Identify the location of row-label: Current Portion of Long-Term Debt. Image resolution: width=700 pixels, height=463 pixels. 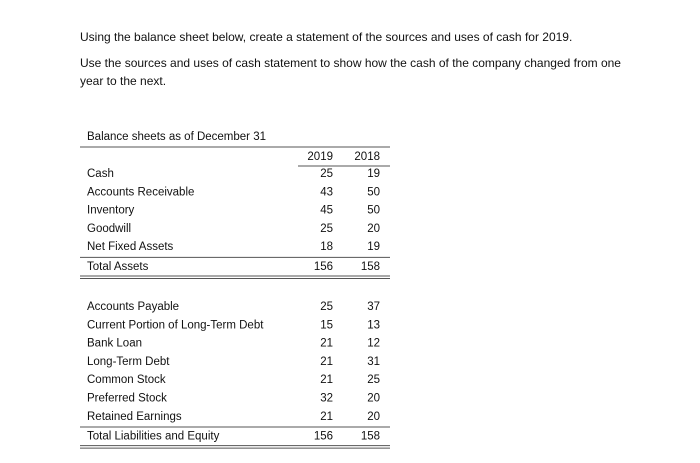
(175, 325).